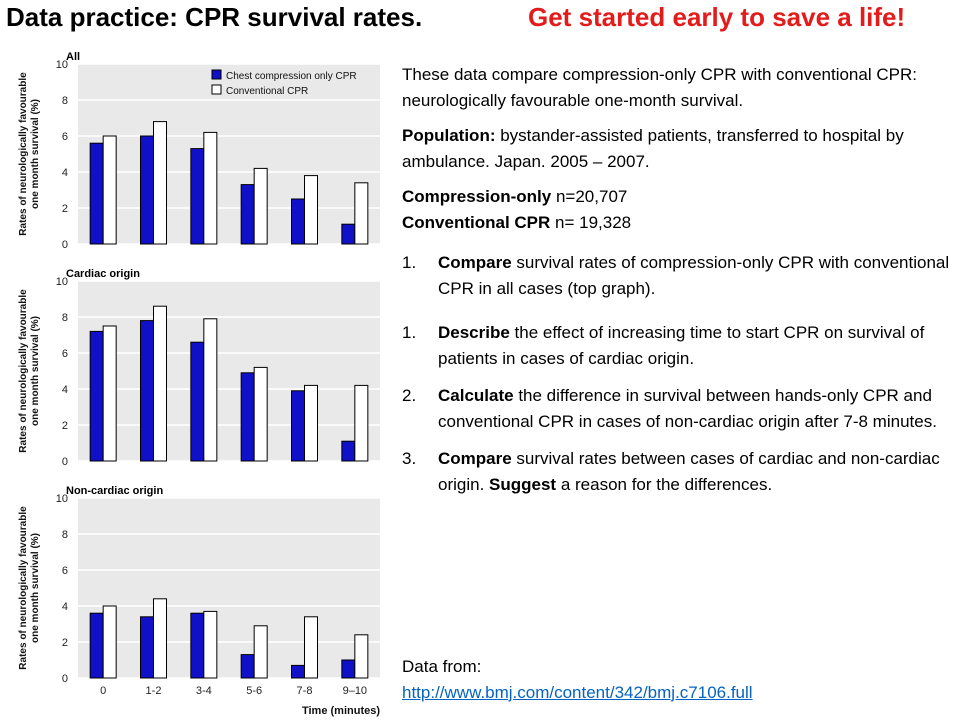  I want to click on x-tick-label: 5-6, so click(254, 691).